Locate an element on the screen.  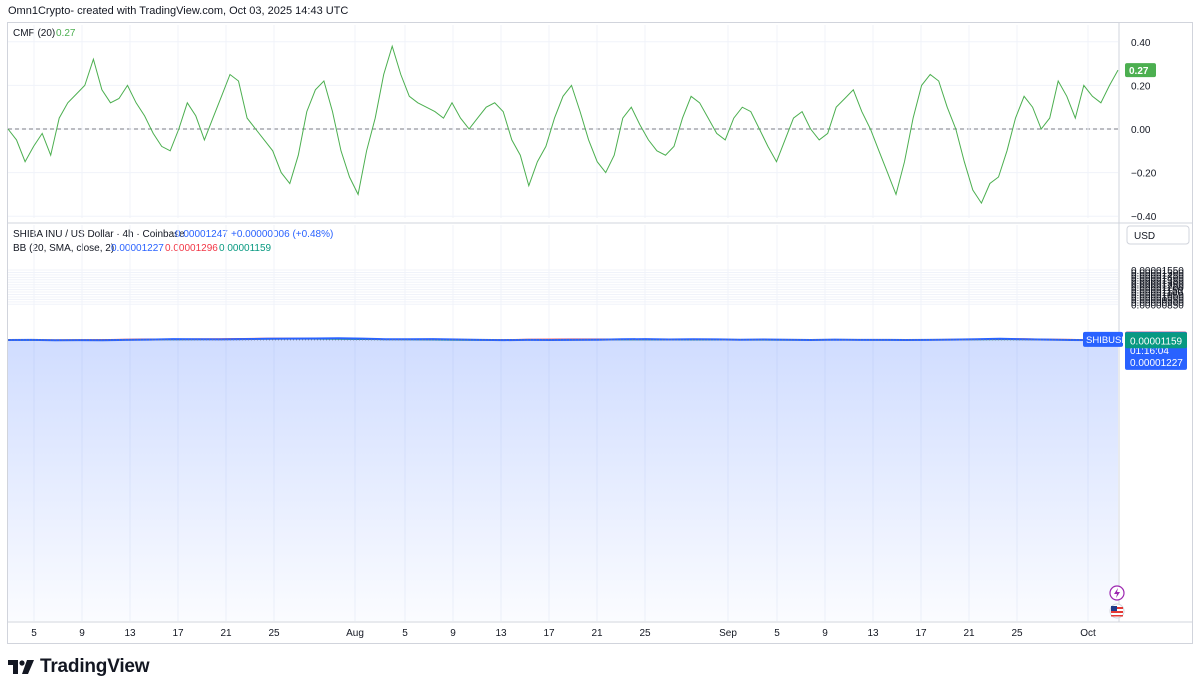
price-y-tick: 0.00000900 is located at coordinates (1157, 303).